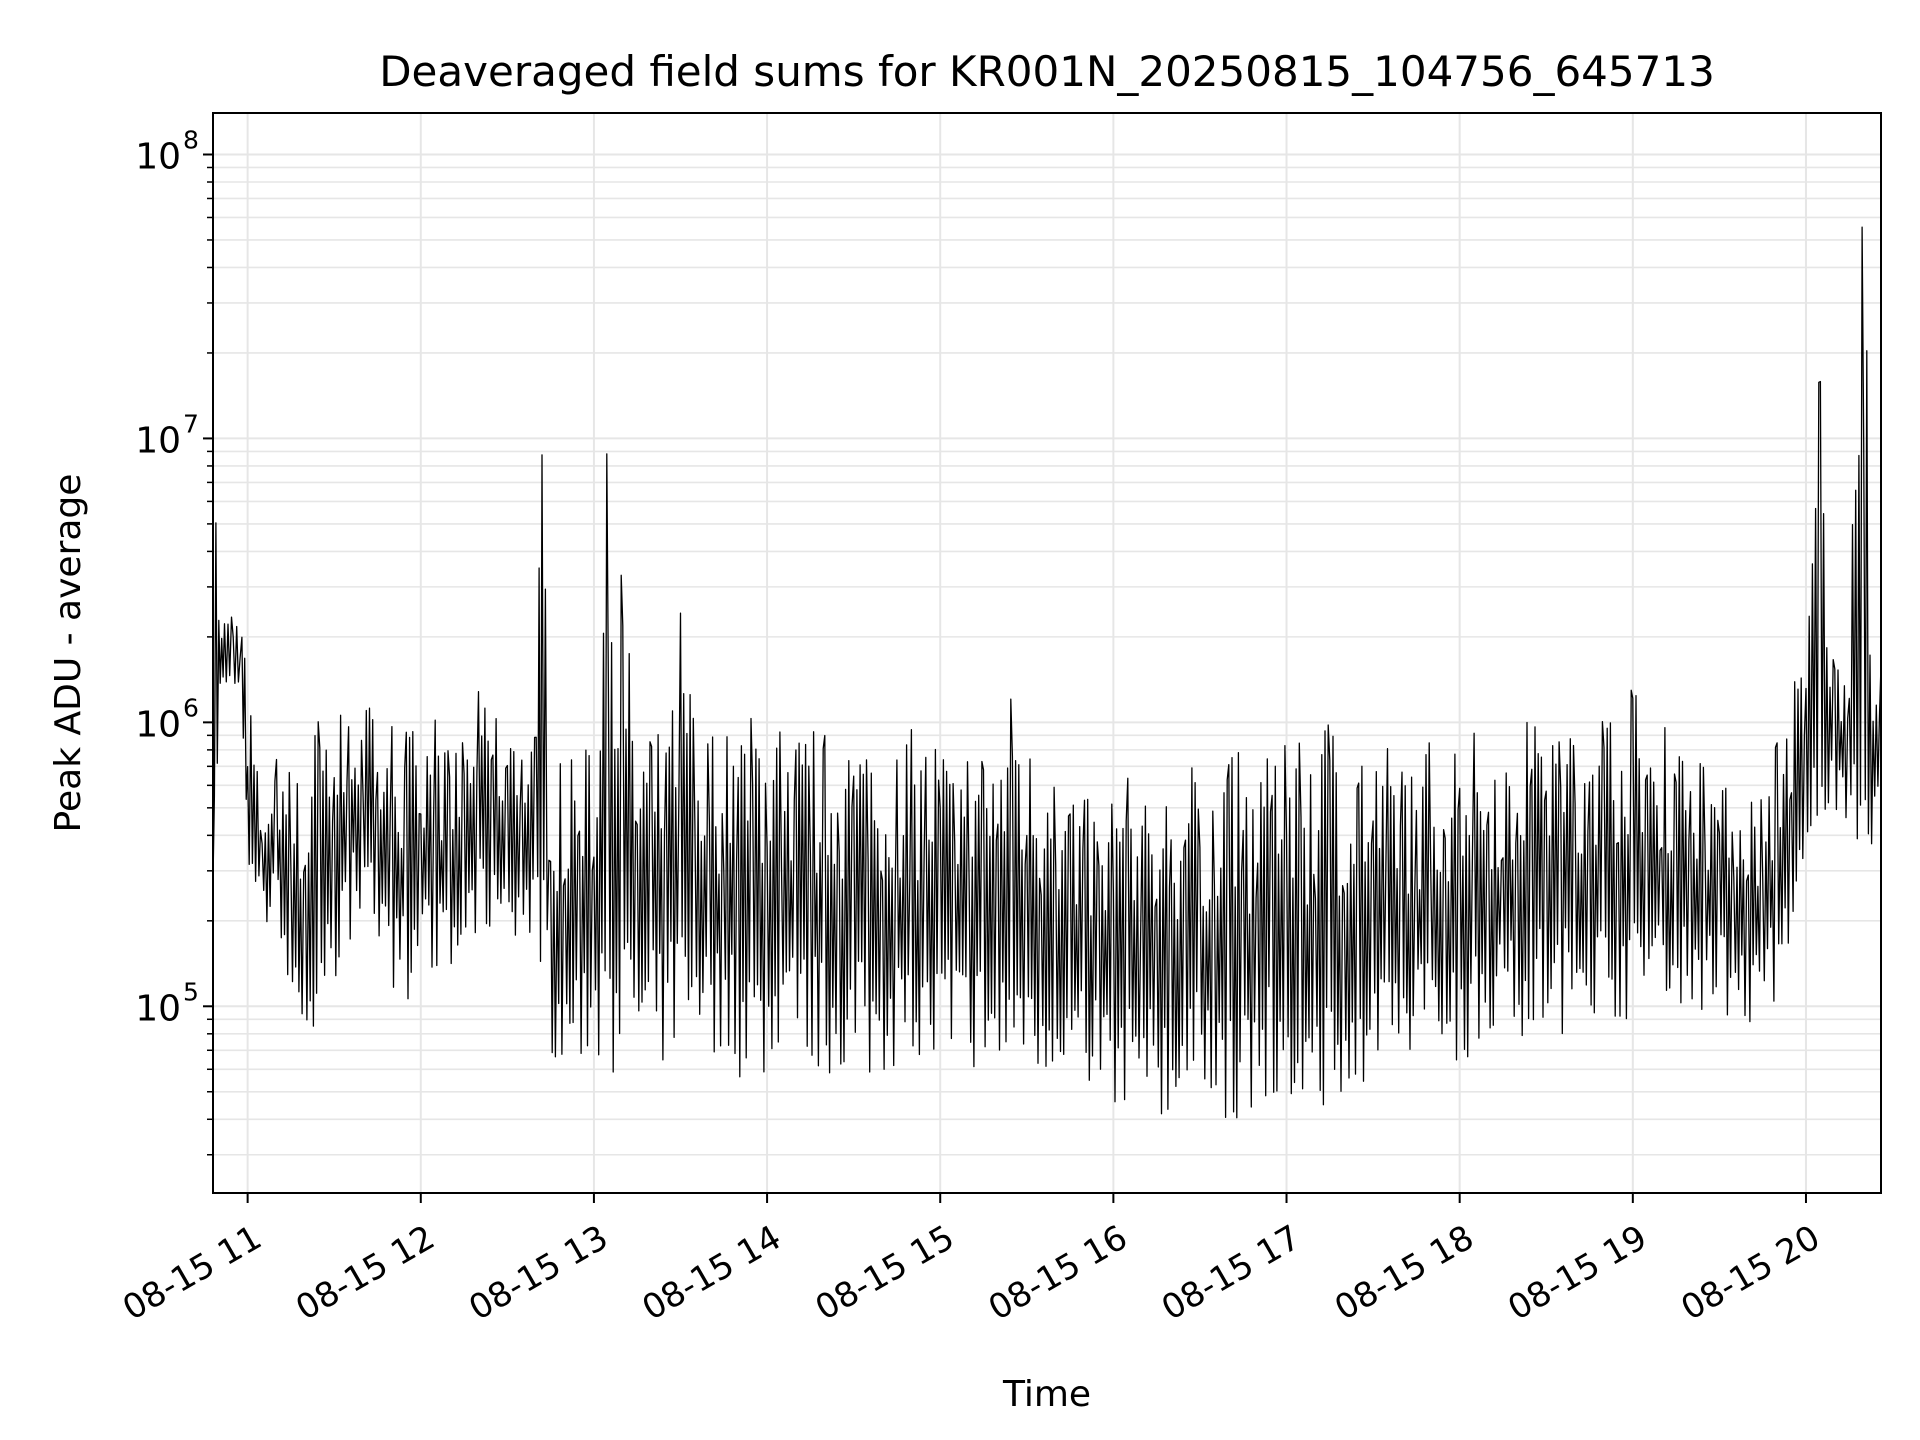  I want to click on y-axis-label: Peak ADU - average, so click(68, 653).